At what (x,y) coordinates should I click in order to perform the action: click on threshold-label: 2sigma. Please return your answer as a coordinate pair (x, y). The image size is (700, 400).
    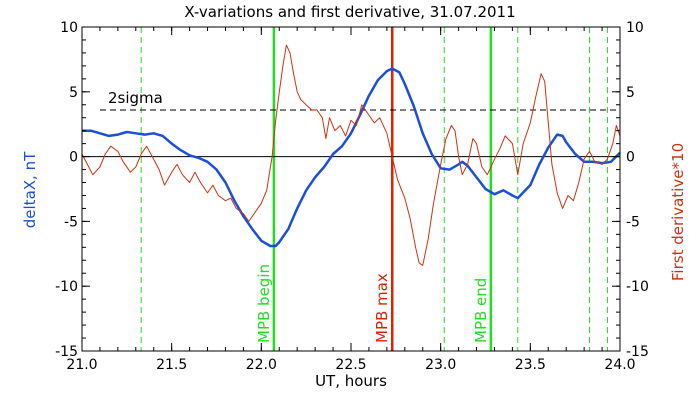
    Looking at the image, I should click on (135, 98).